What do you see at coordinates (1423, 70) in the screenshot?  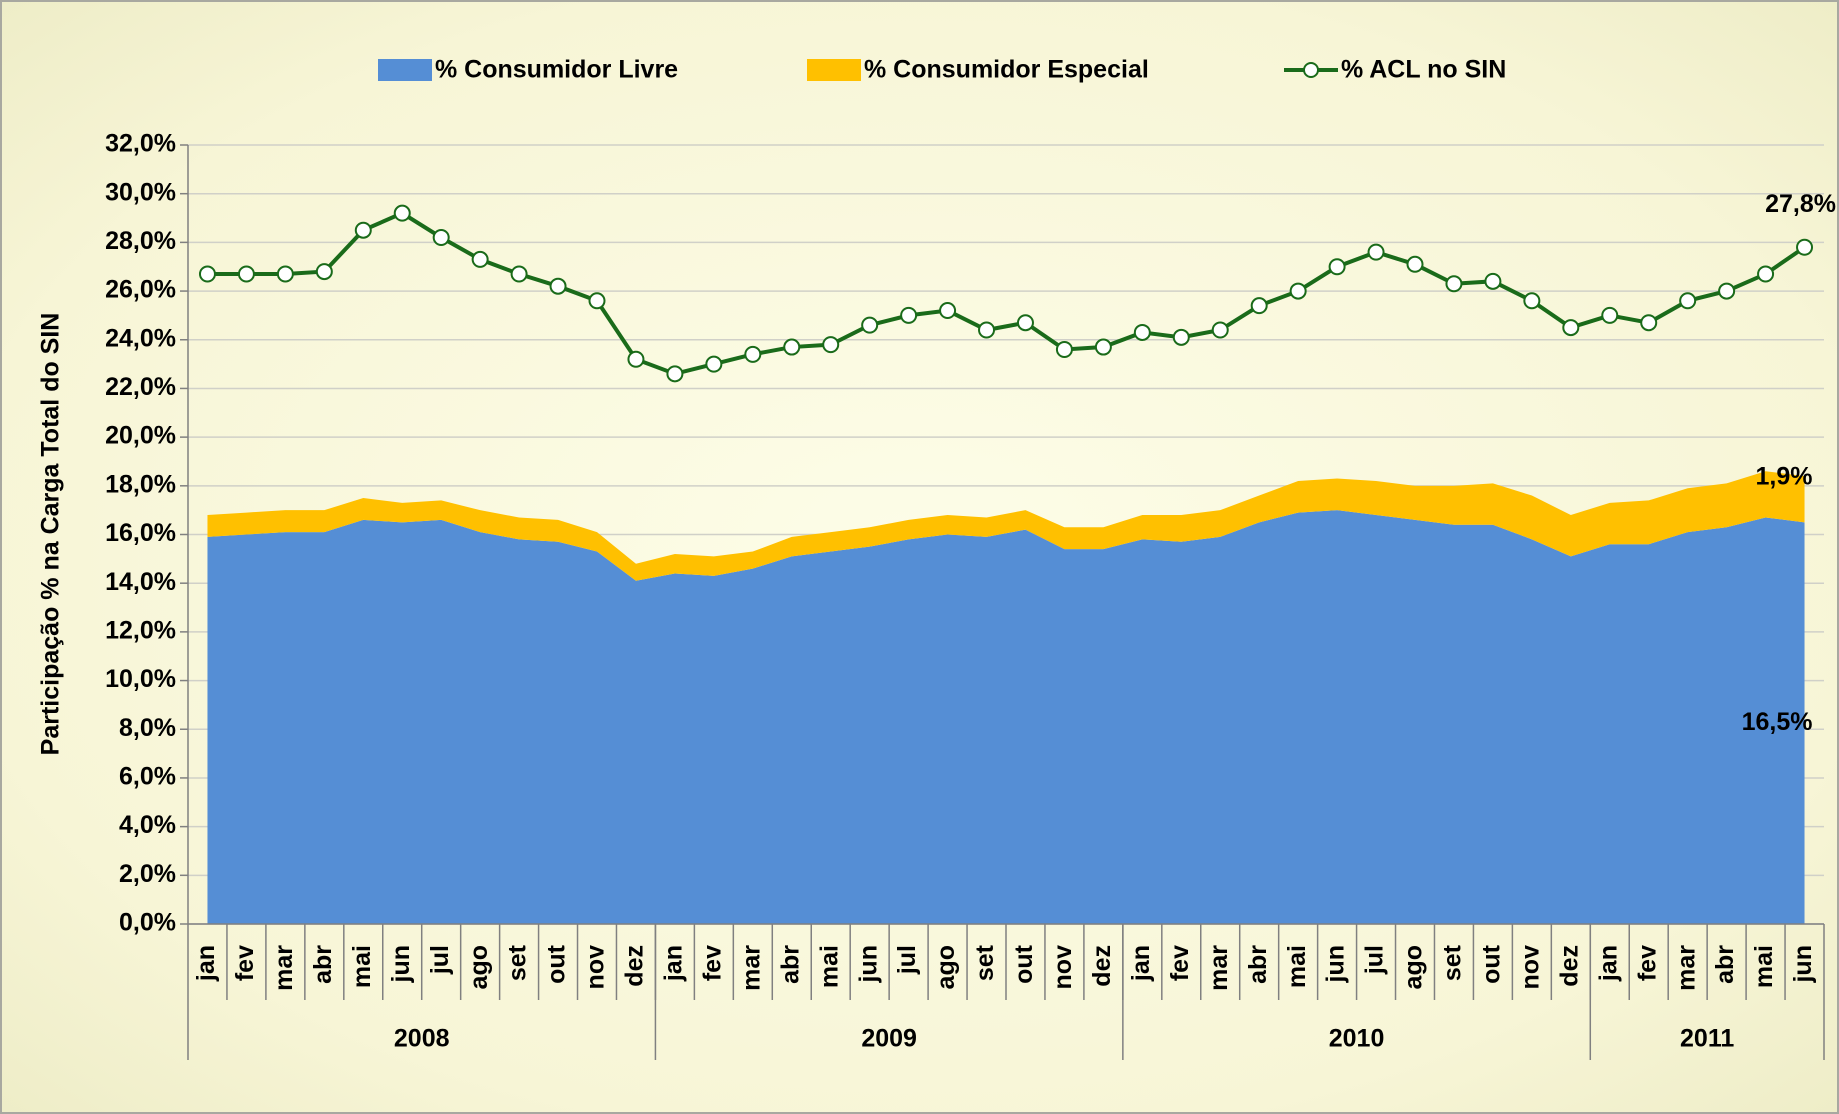 I see `legend-label: % ACL no SIN` at bounding box center [1423, 70].